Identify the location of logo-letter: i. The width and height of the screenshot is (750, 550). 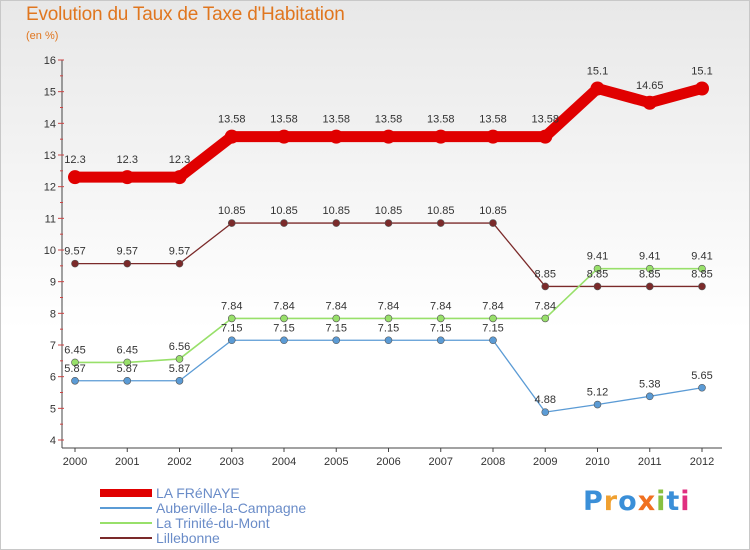
(685, 501).